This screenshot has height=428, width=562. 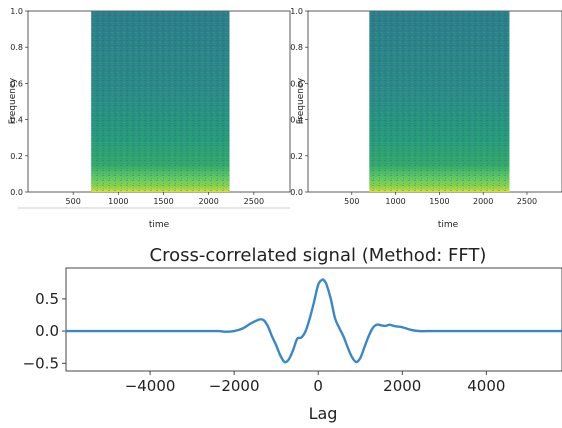 I want to click on y-tick-label: −0.5, so click(x=41, y=363).